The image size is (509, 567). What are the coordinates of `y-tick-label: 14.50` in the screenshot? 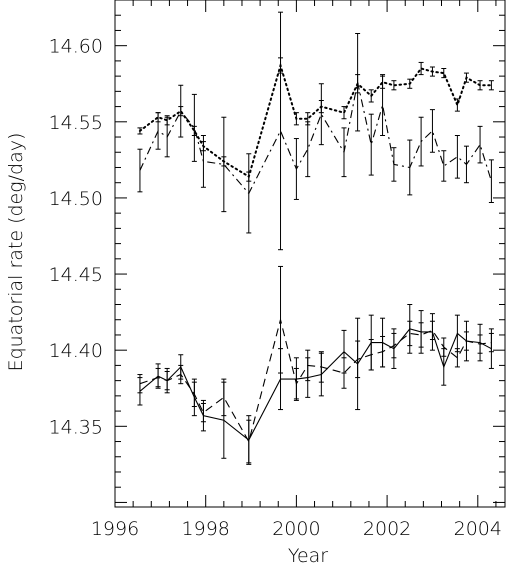 It's located at (76, 199).